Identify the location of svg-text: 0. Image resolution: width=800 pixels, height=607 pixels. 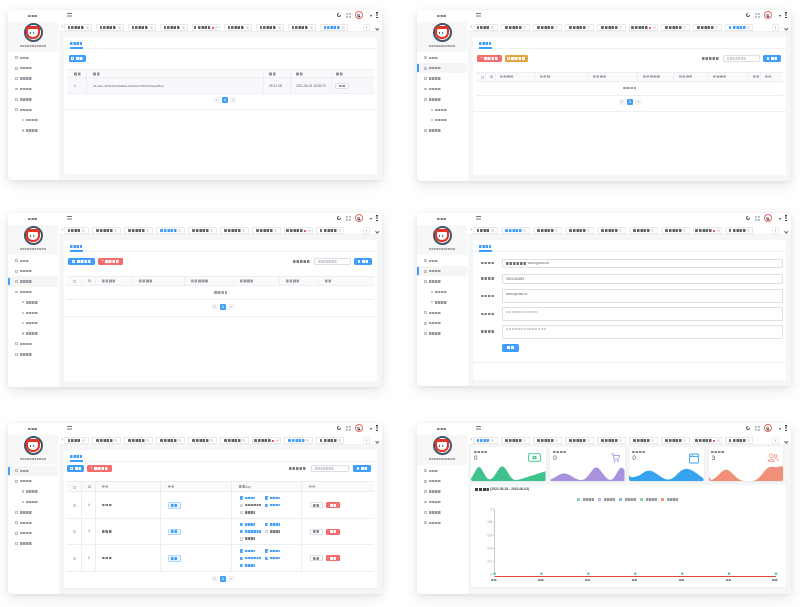
(491, 574).